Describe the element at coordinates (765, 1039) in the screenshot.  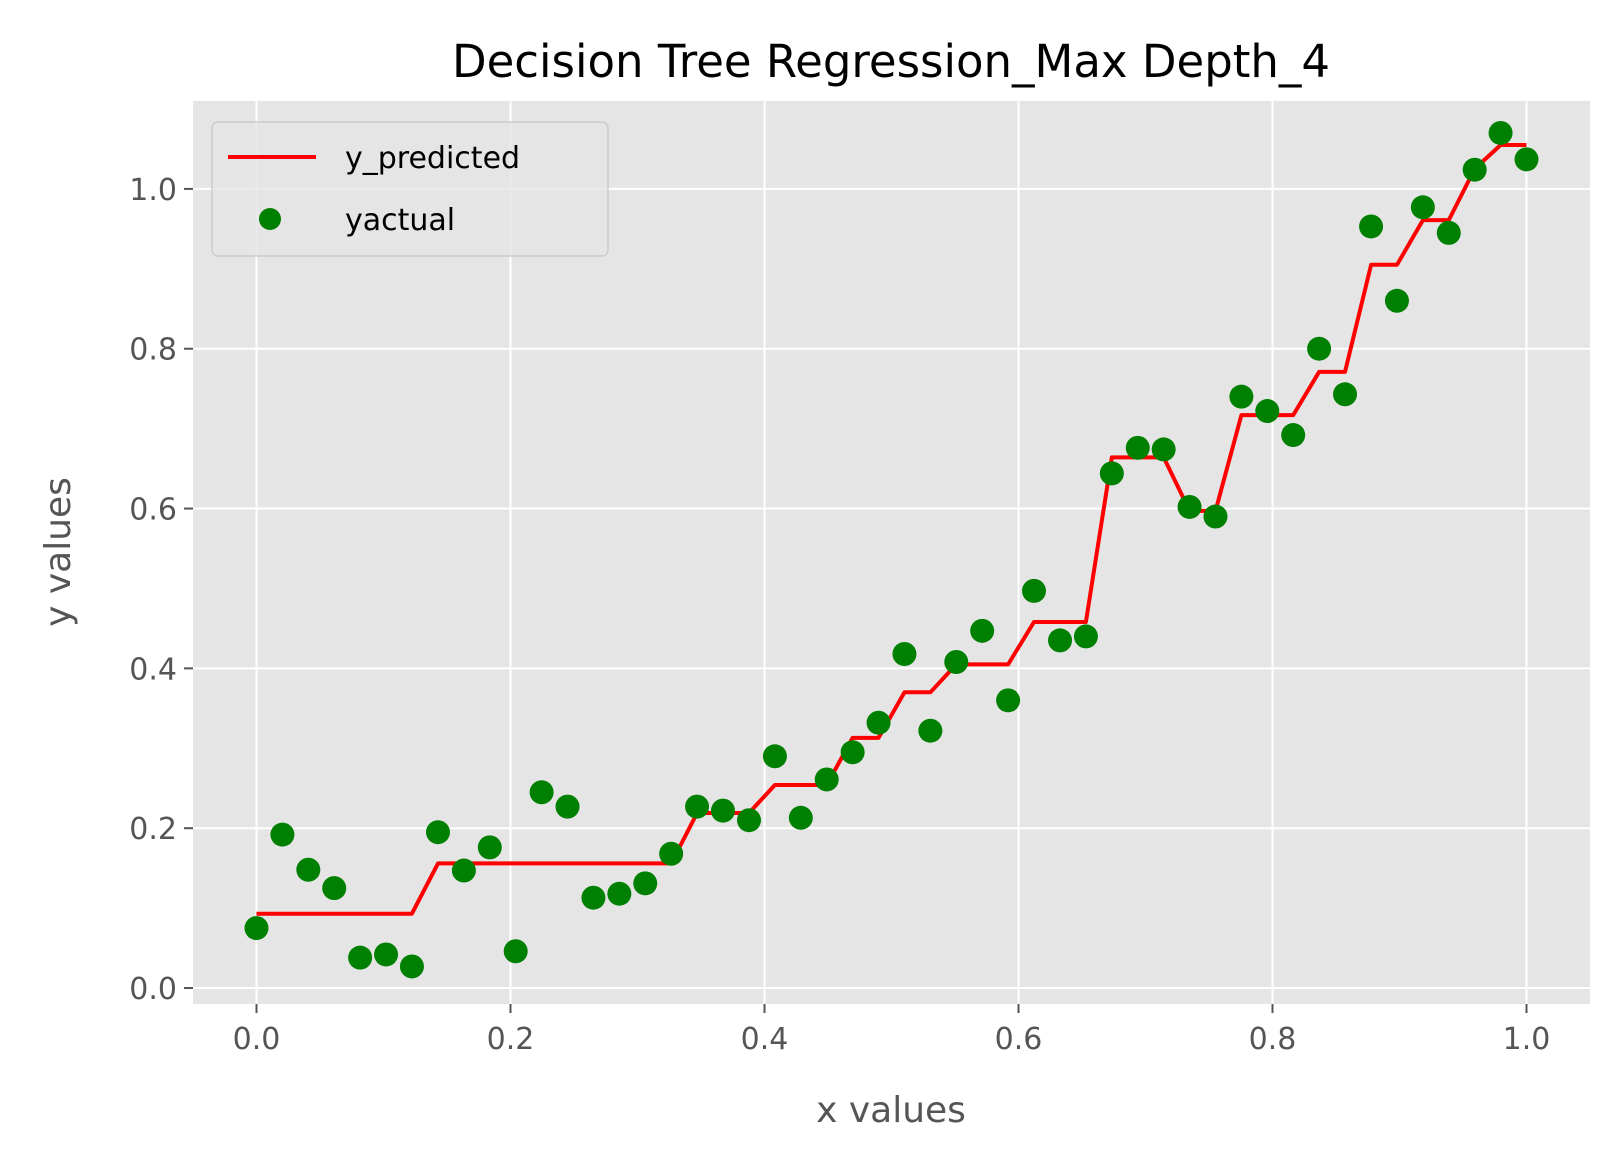
I see `x-tick-label: 0.4` at that location.